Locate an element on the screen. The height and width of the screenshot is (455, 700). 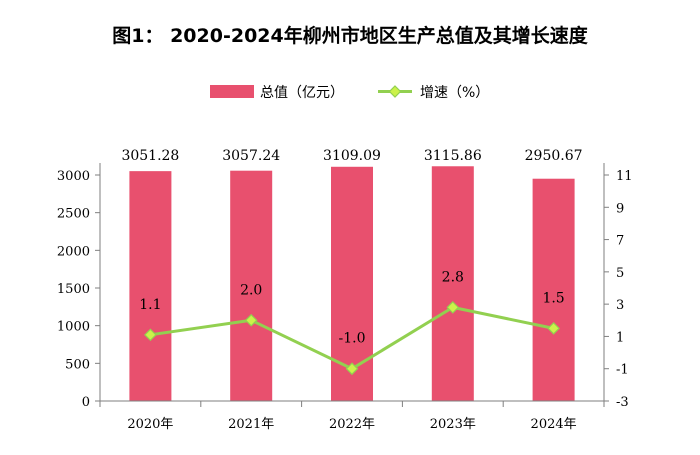
growth-point-2020年 is located at coordinates (150, 335).